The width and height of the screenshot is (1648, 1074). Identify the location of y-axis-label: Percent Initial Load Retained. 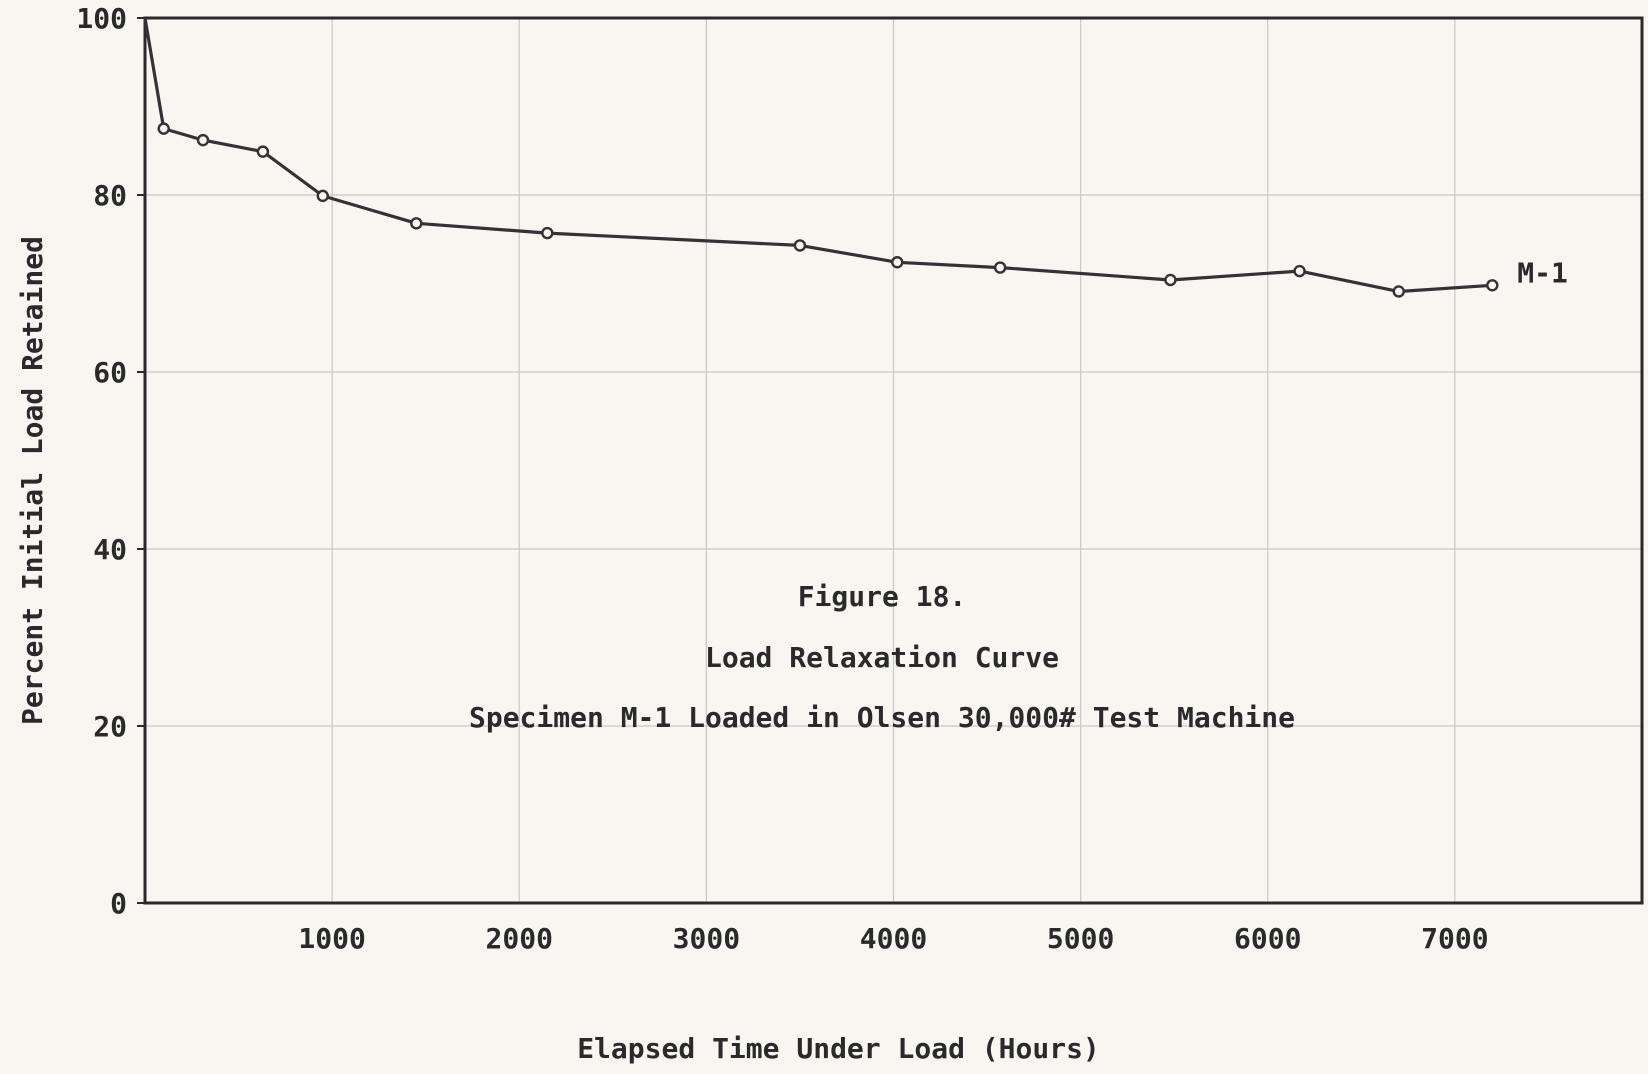
(32, 480).